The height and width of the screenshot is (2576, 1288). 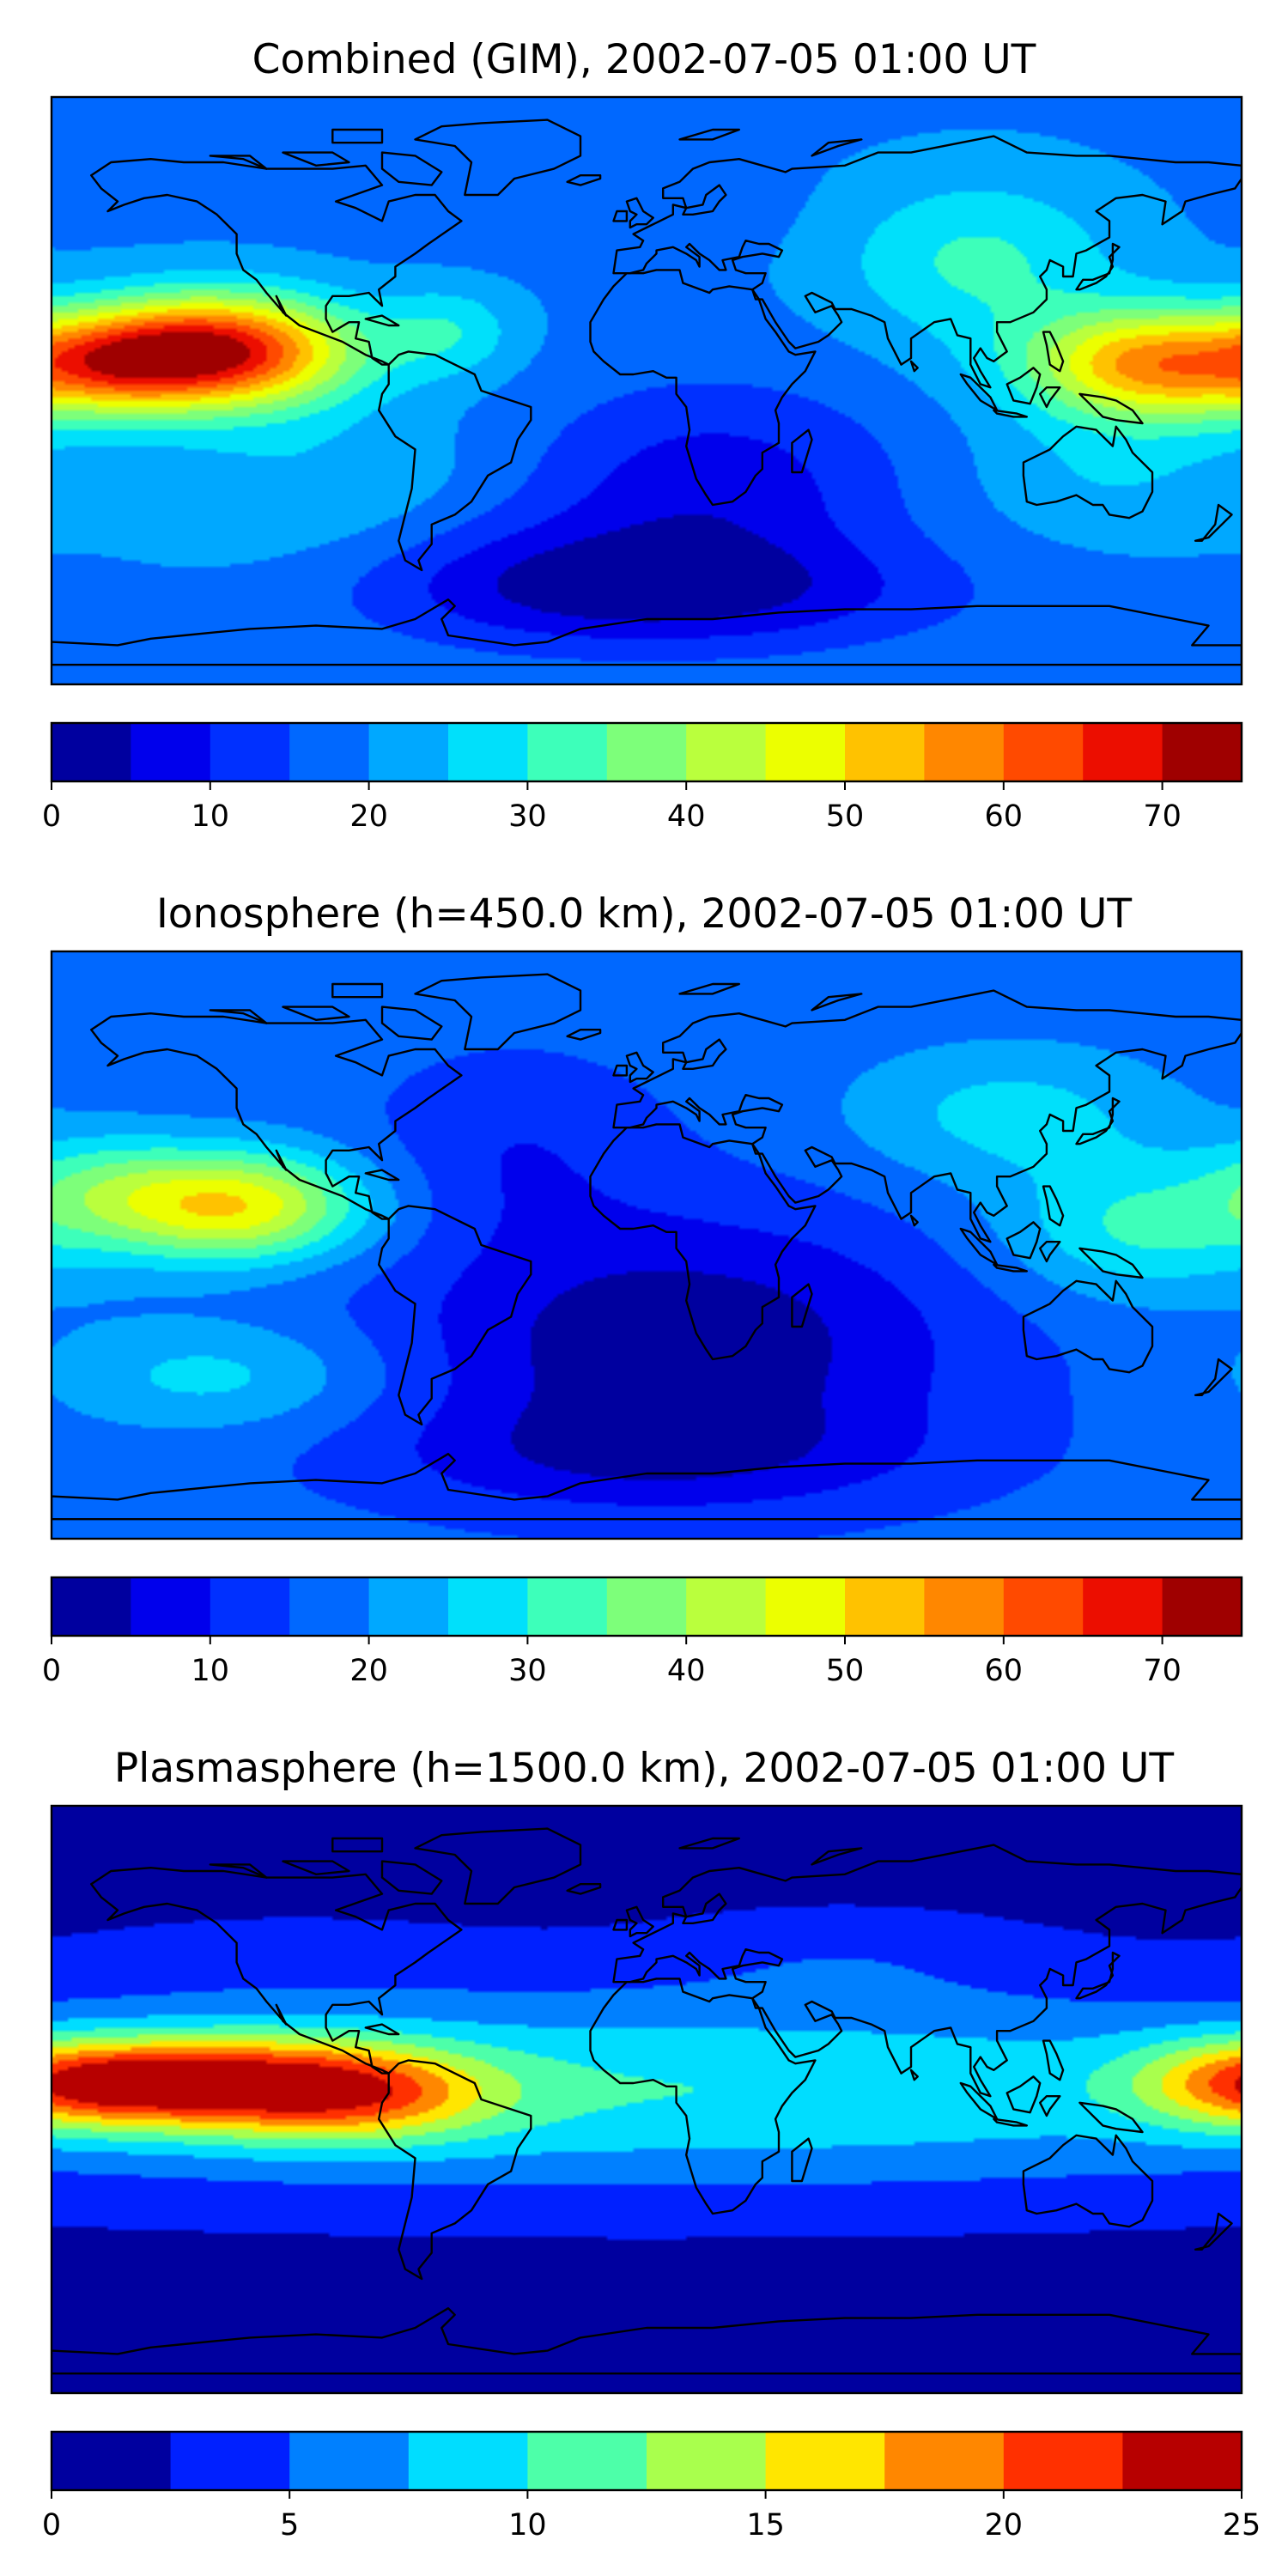 I want to click on colorbar-tick-label: 15, so click(x=766, y=2525).